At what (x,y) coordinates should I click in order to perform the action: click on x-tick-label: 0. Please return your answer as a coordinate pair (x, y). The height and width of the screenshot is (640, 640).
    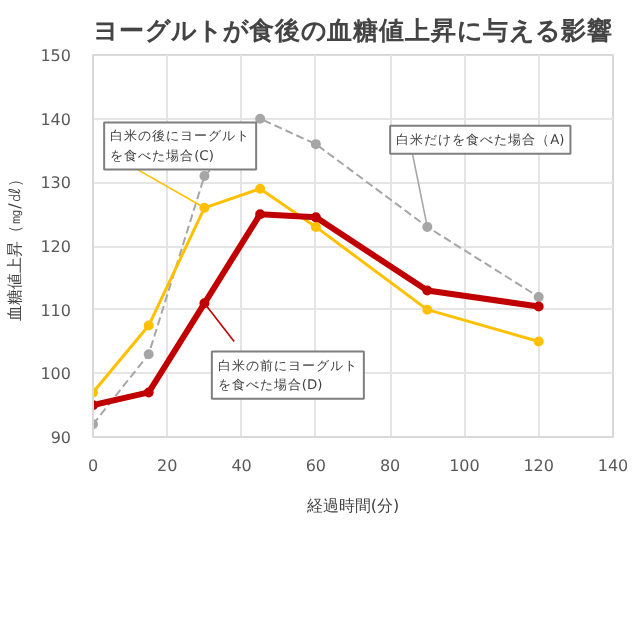
    Looking at the image, I should click on (93, 466).